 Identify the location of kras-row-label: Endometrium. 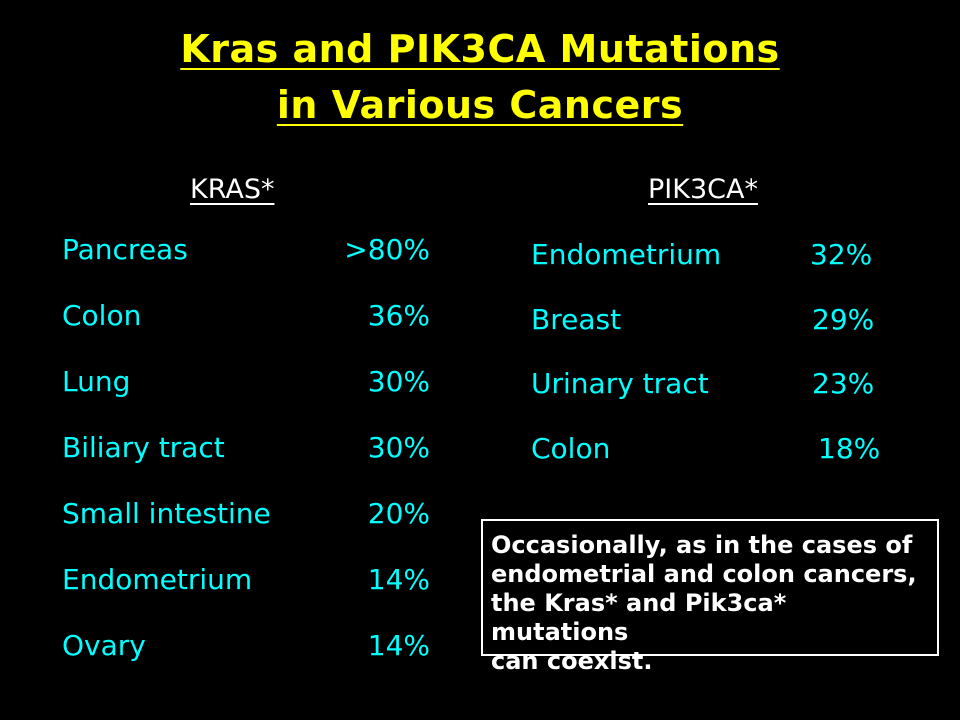
(157, 579).